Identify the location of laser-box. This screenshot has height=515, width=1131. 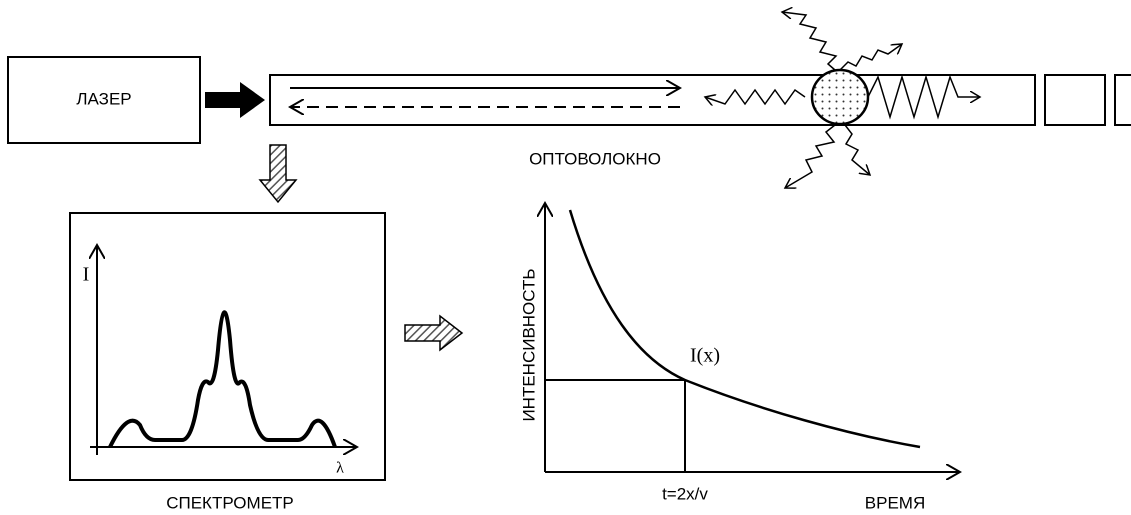
(104, 100).